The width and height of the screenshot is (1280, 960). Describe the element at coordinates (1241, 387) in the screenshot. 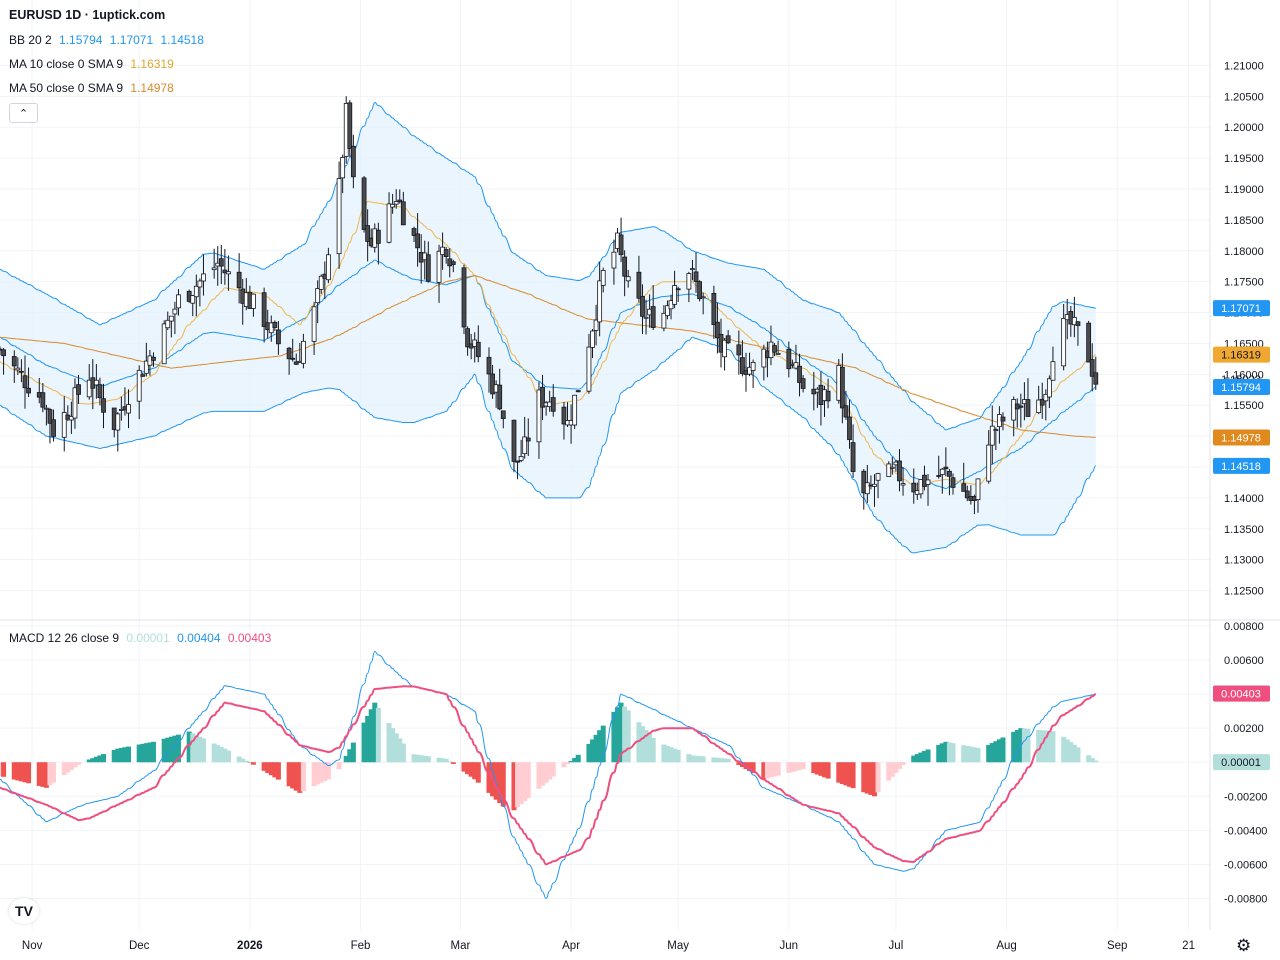

I see `bb-basis-badge-bg` at that location.